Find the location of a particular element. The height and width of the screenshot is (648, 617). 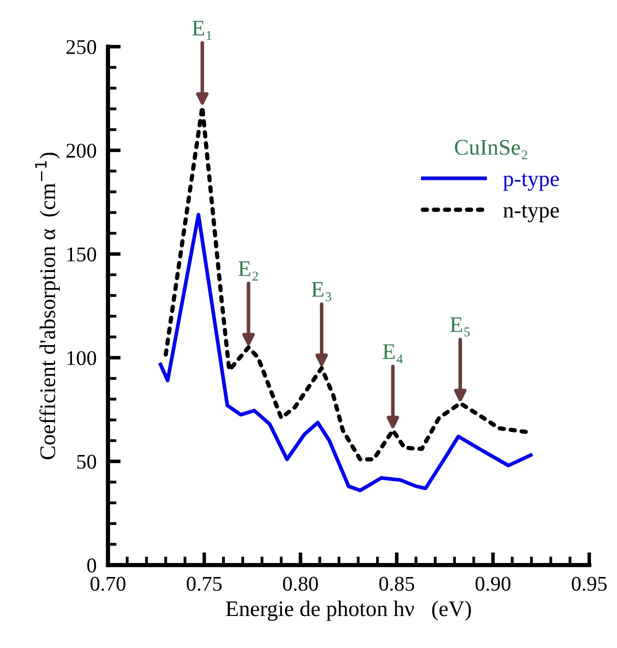

legend-title: CuInSe₂ is located at coordinates (491, 150).